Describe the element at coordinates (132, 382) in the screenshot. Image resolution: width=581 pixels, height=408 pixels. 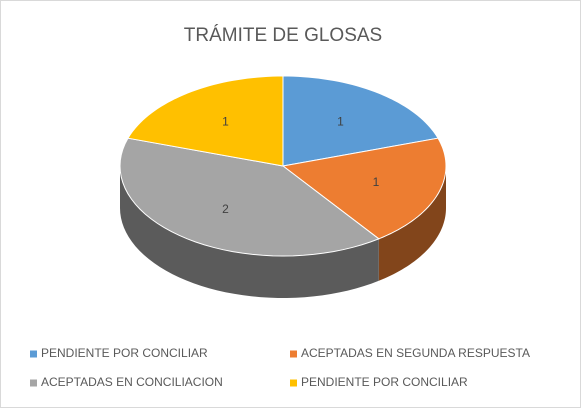
I see `legend-label: ACEPTADAS EN CONCILIACION` at that location.